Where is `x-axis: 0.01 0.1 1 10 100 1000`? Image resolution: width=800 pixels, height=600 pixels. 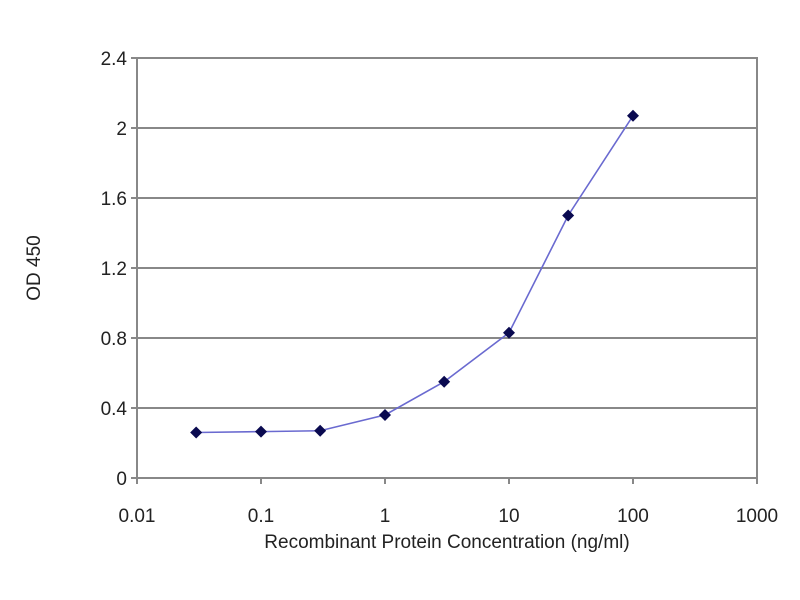 x-axis: 0.01 0.1 1 10 100 1000 is located at coordinates (448, 502).